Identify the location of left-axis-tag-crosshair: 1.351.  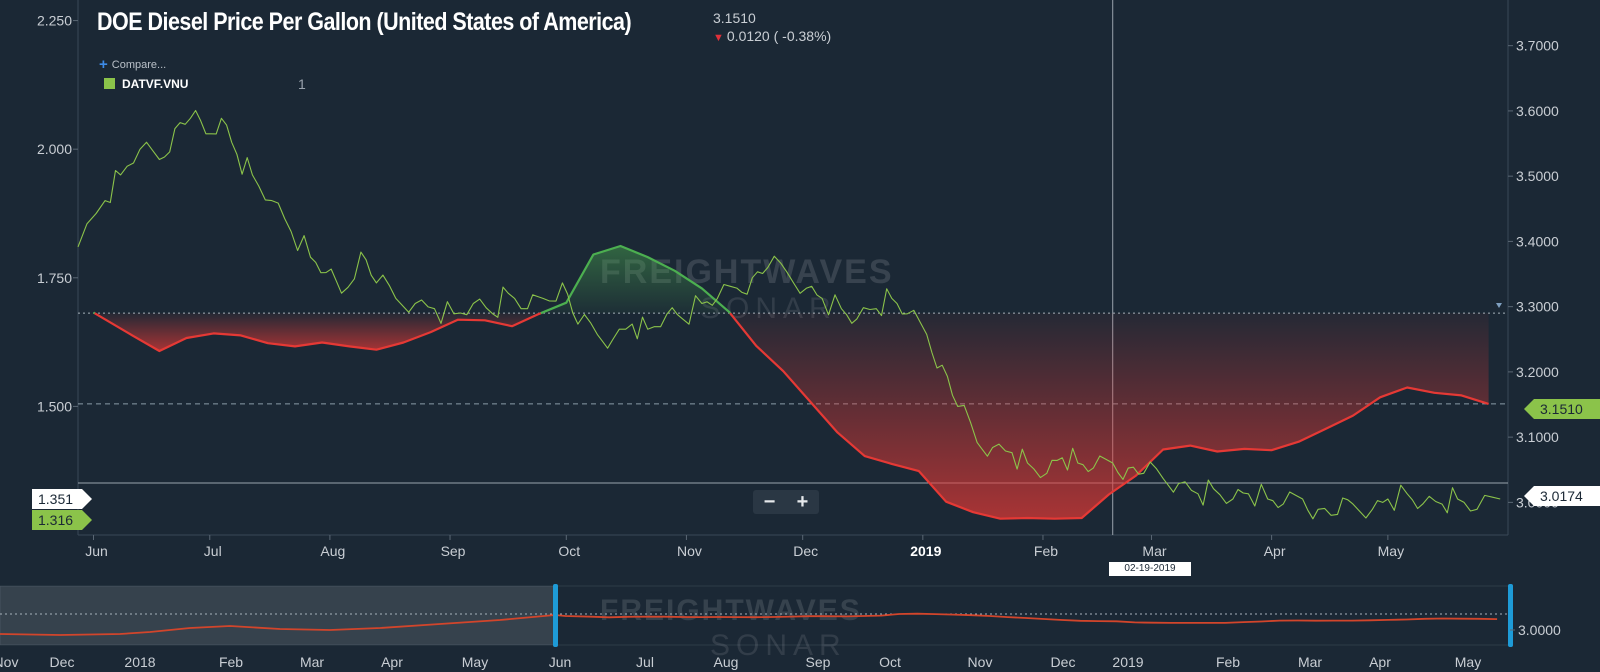
(62, 499).